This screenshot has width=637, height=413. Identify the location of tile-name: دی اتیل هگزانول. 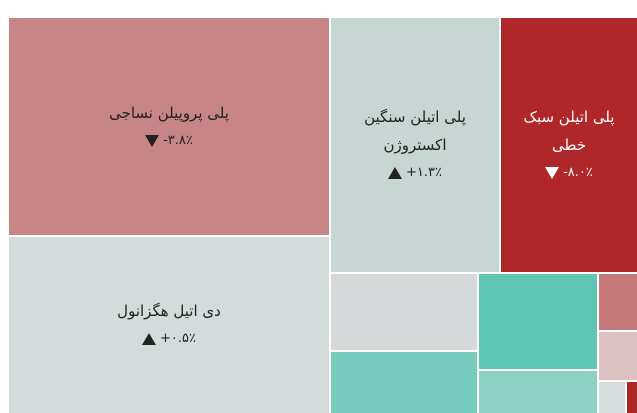
(169, 311).